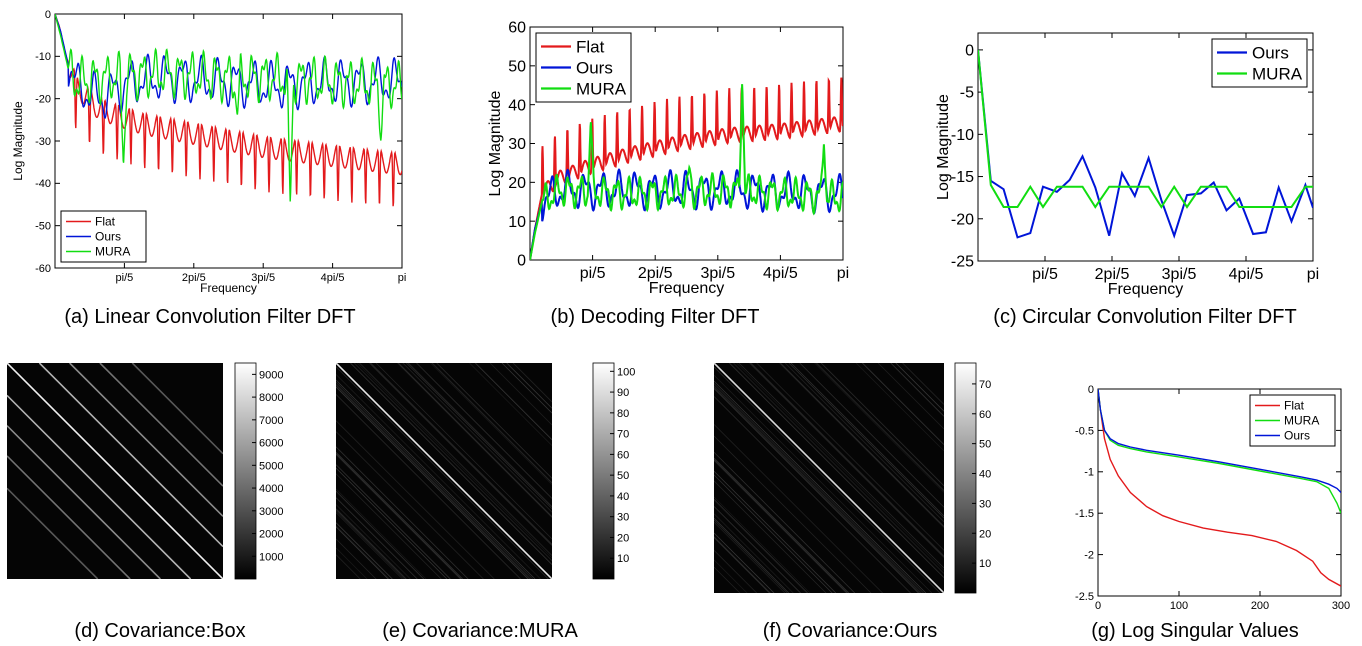 The width and height of the screenshot is (1362, 646). What do you see at coordinates (271, 444) in the screenshot?
I see `colorbar-tick-label: 6000` at bounding box center [271, 444].